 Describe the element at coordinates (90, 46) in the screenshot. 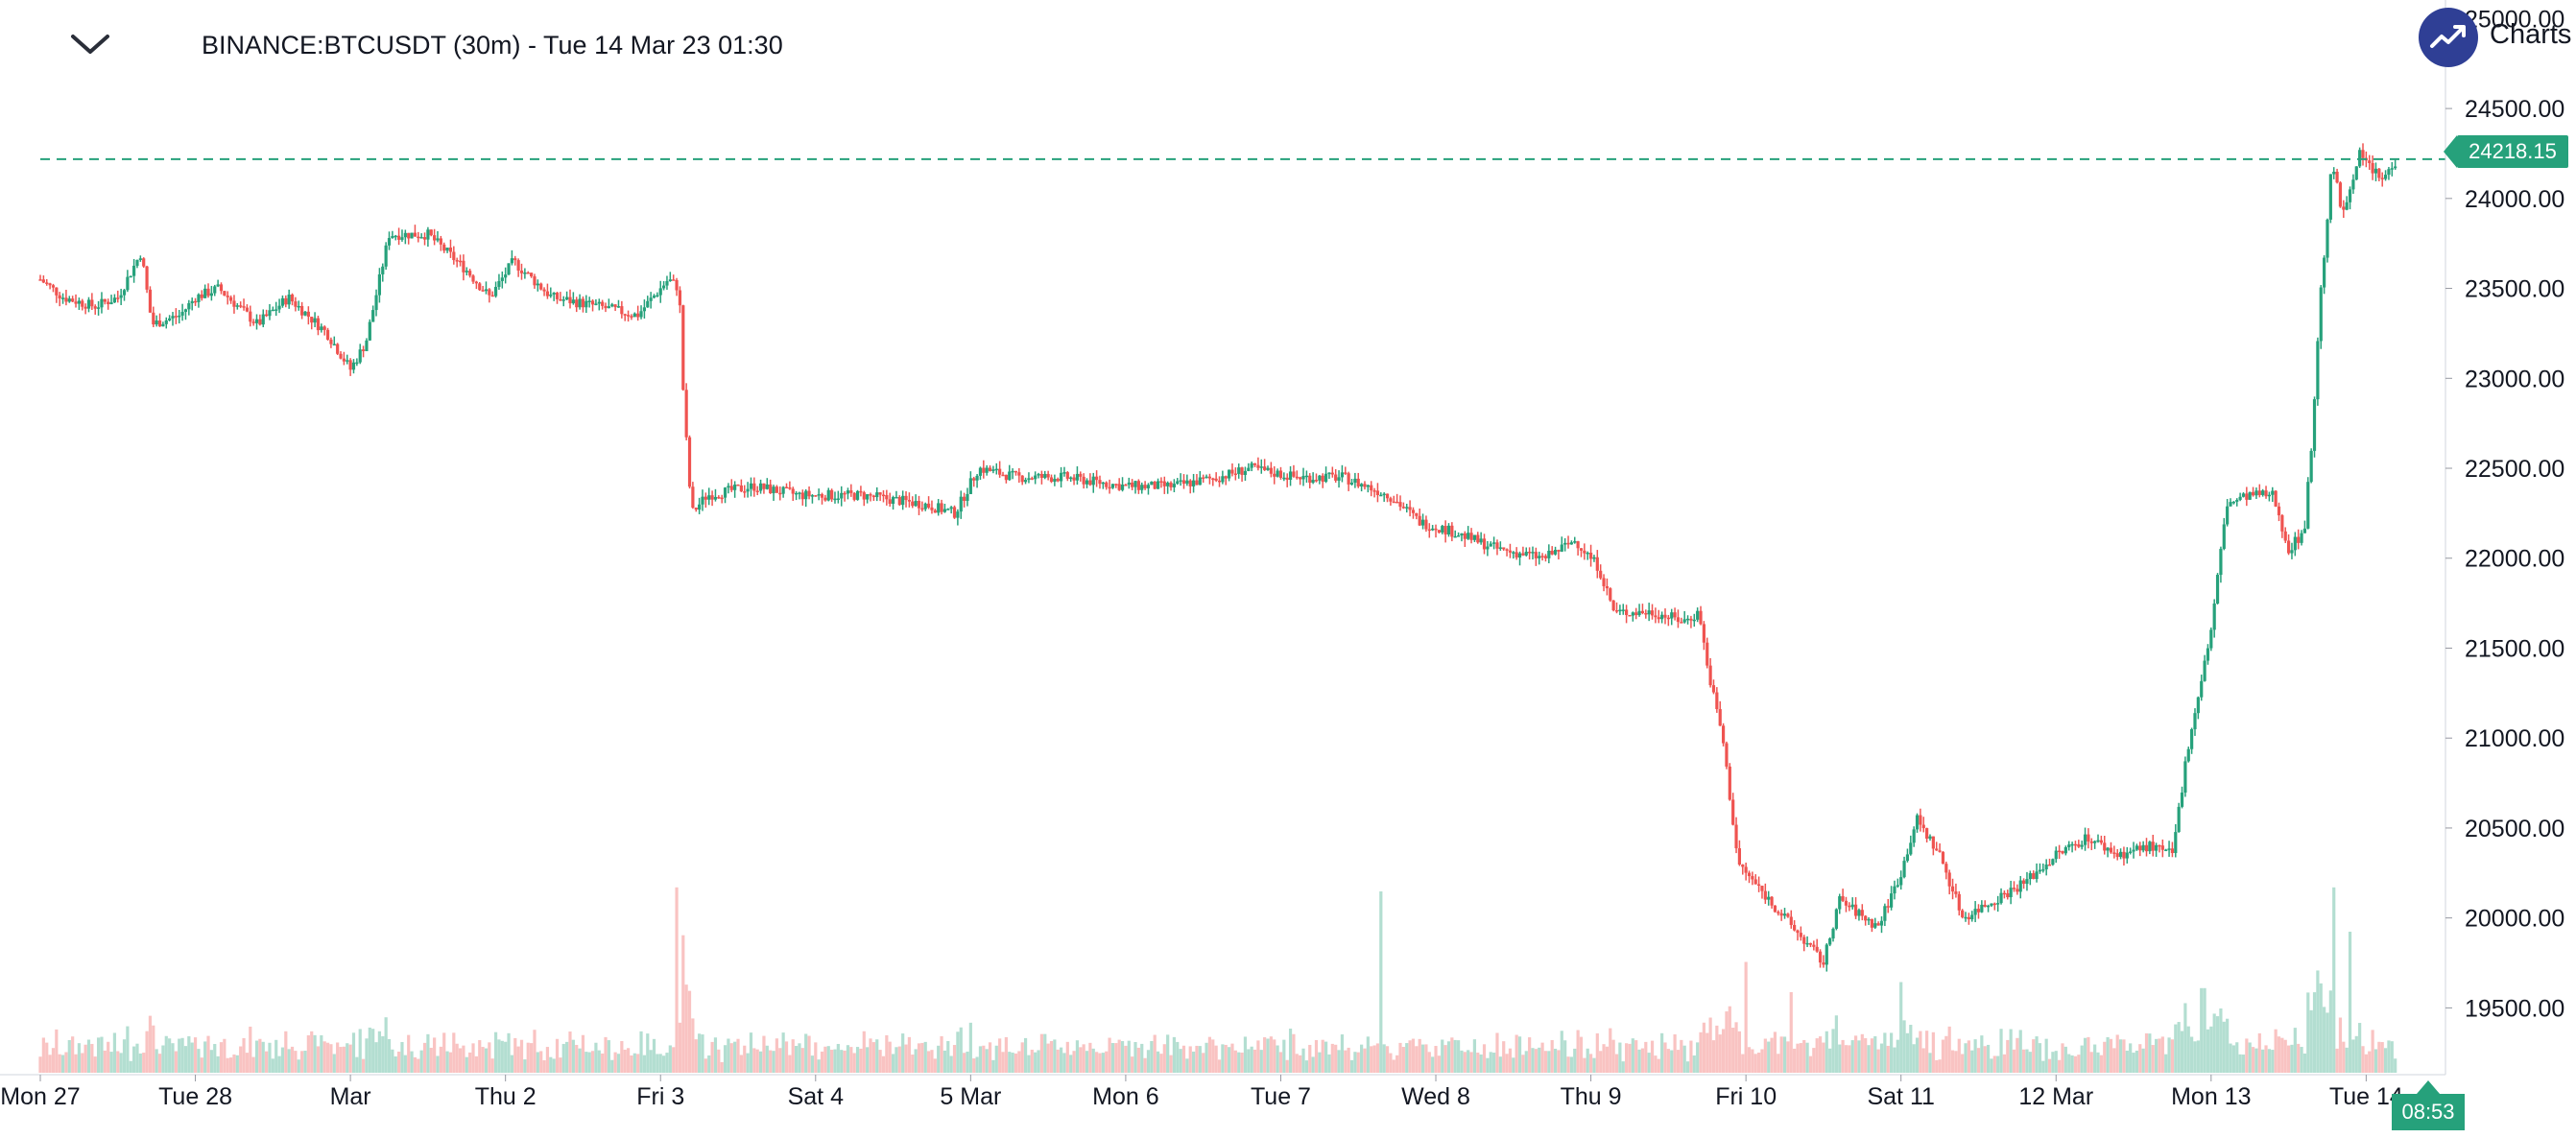

I see `collapse-button` at that location.